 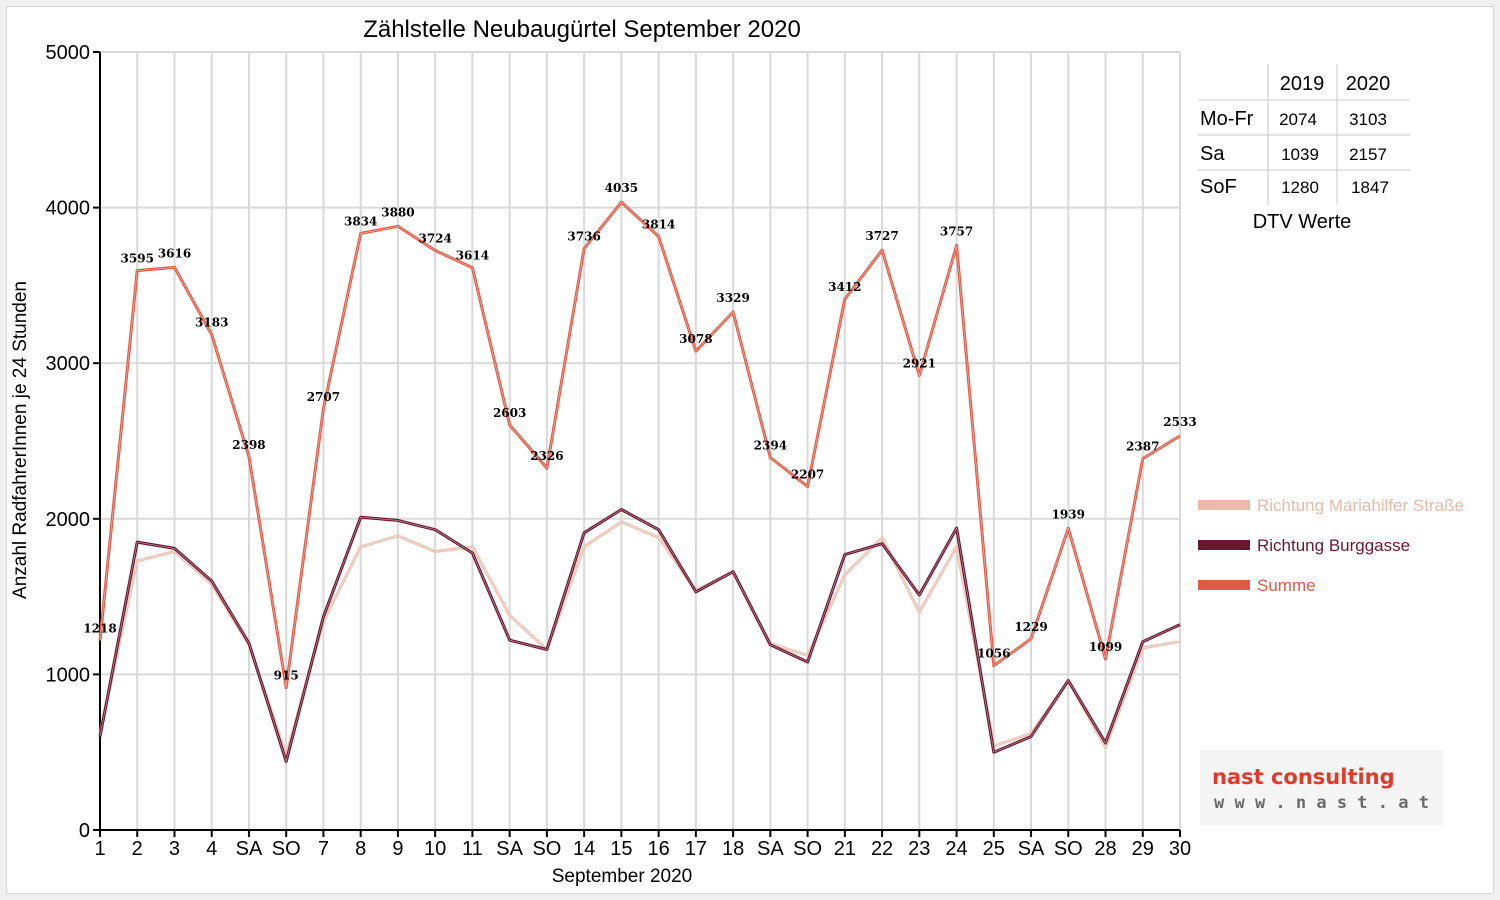 I want to click on data-label: 3736, so click(x=583, y=237).